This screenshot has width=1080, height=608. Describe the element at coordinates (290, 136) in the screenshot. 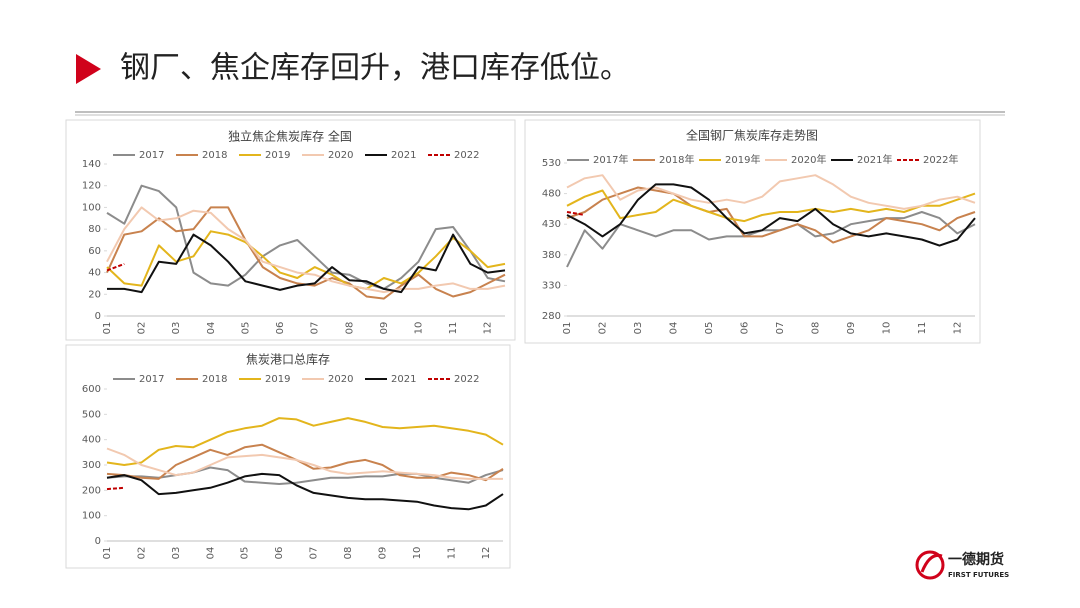

I see `chart-title: 独立焦企焦炭库存 全国` at that location.